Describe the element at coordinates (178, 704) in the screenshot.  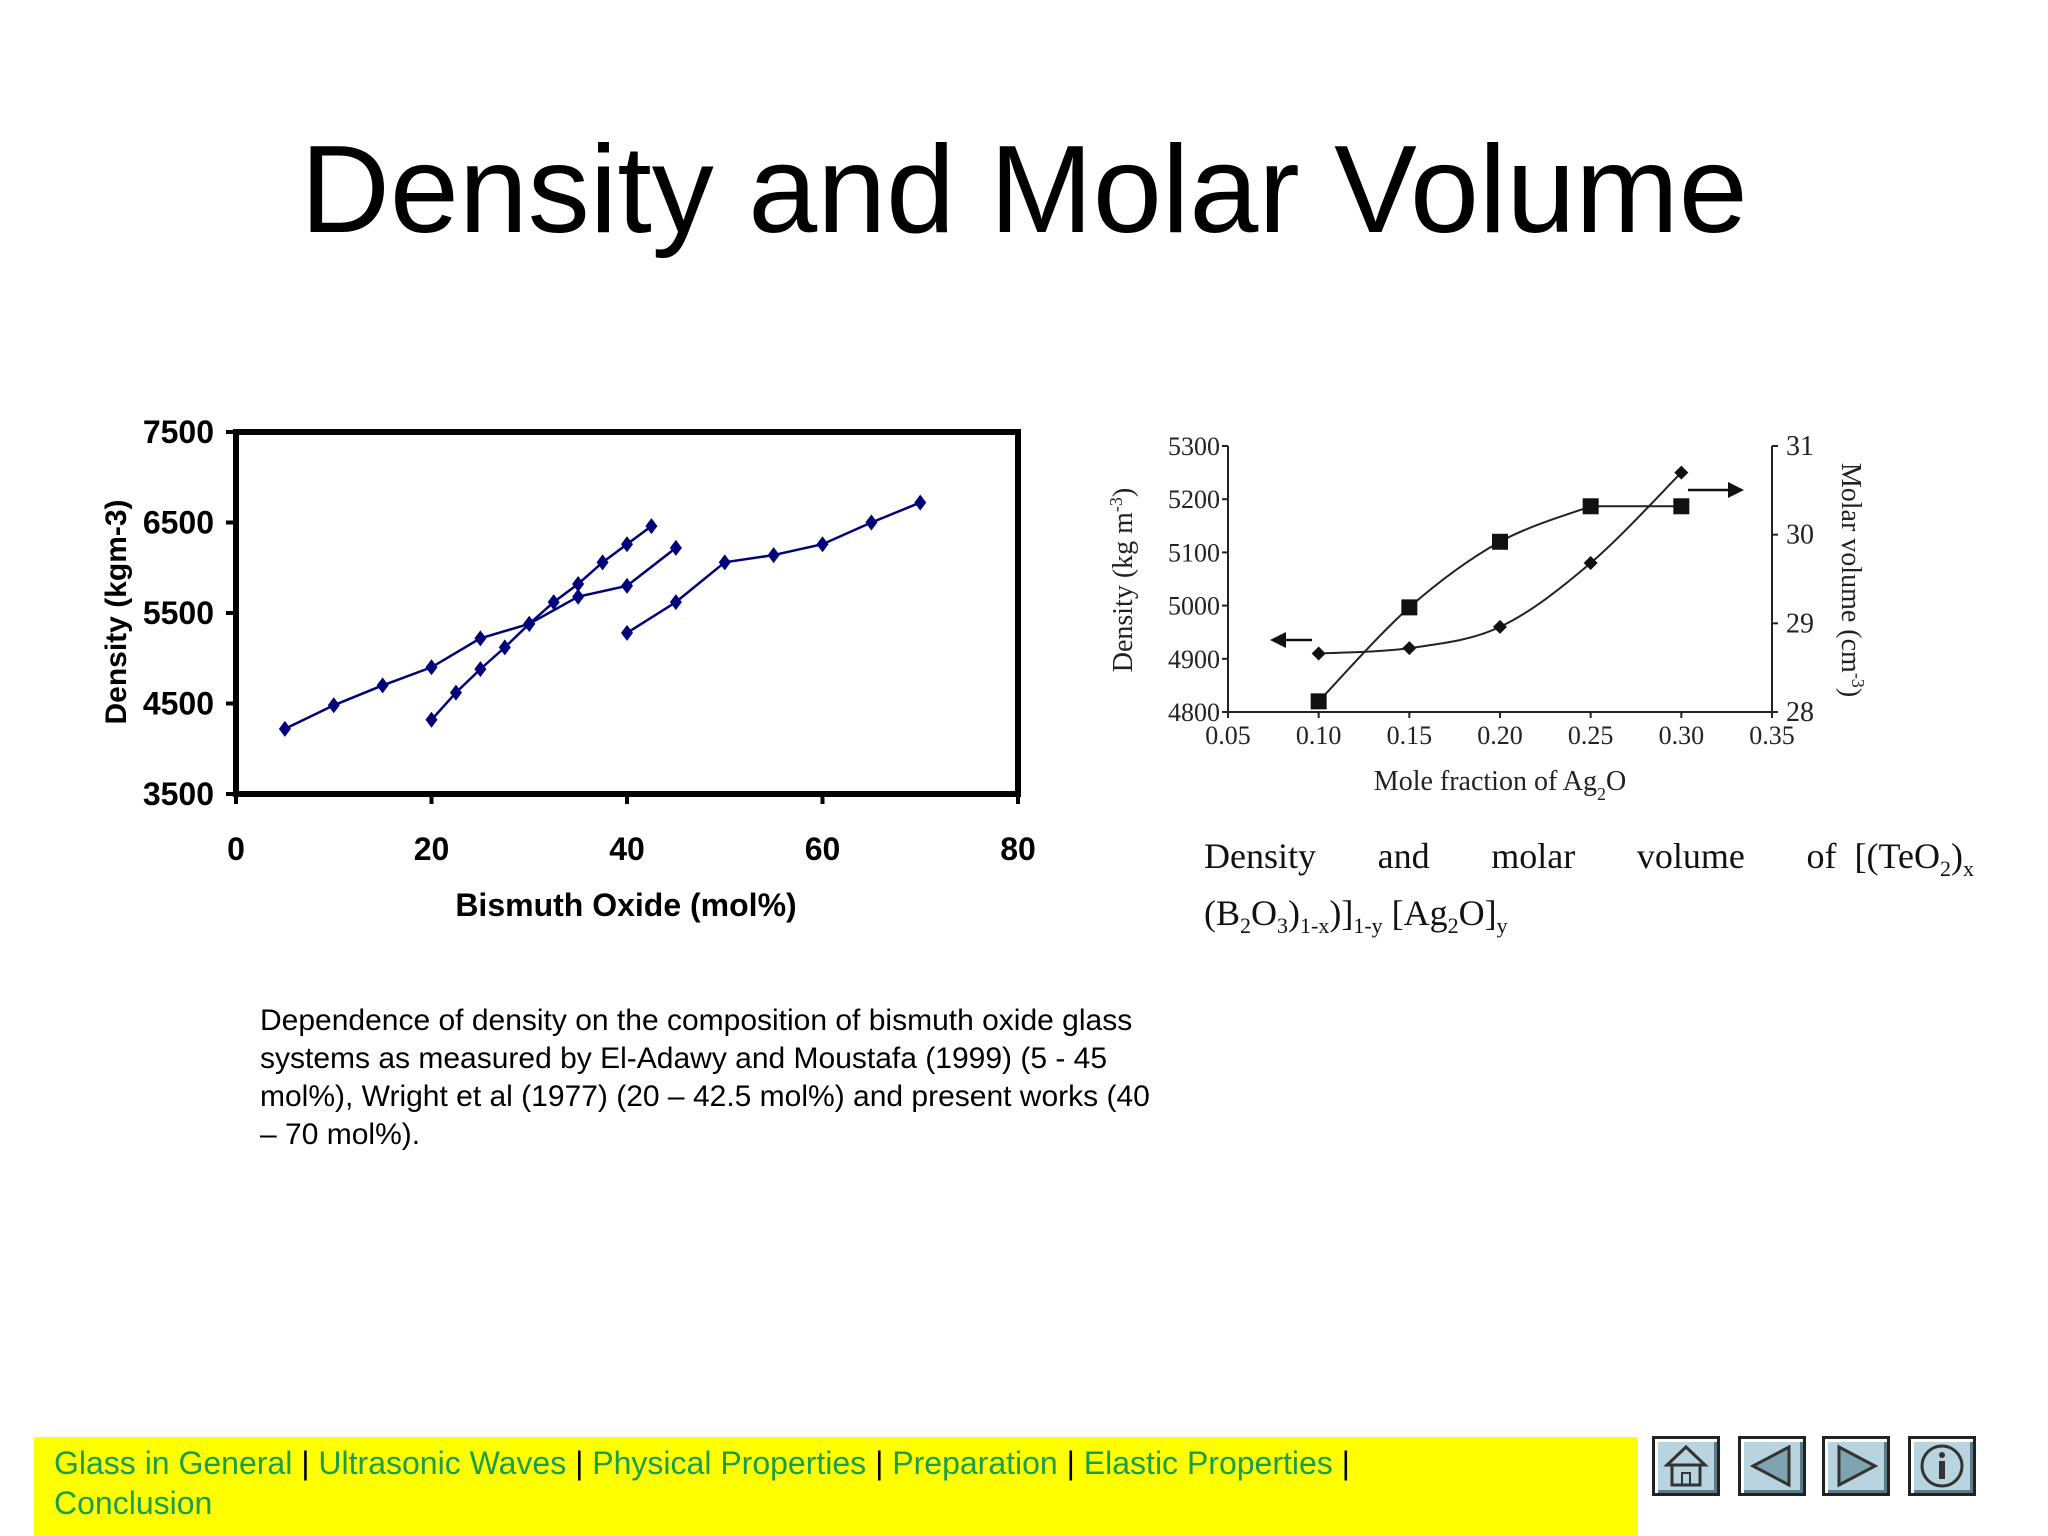
I see `left-y-tick-label: 4500` at that location.